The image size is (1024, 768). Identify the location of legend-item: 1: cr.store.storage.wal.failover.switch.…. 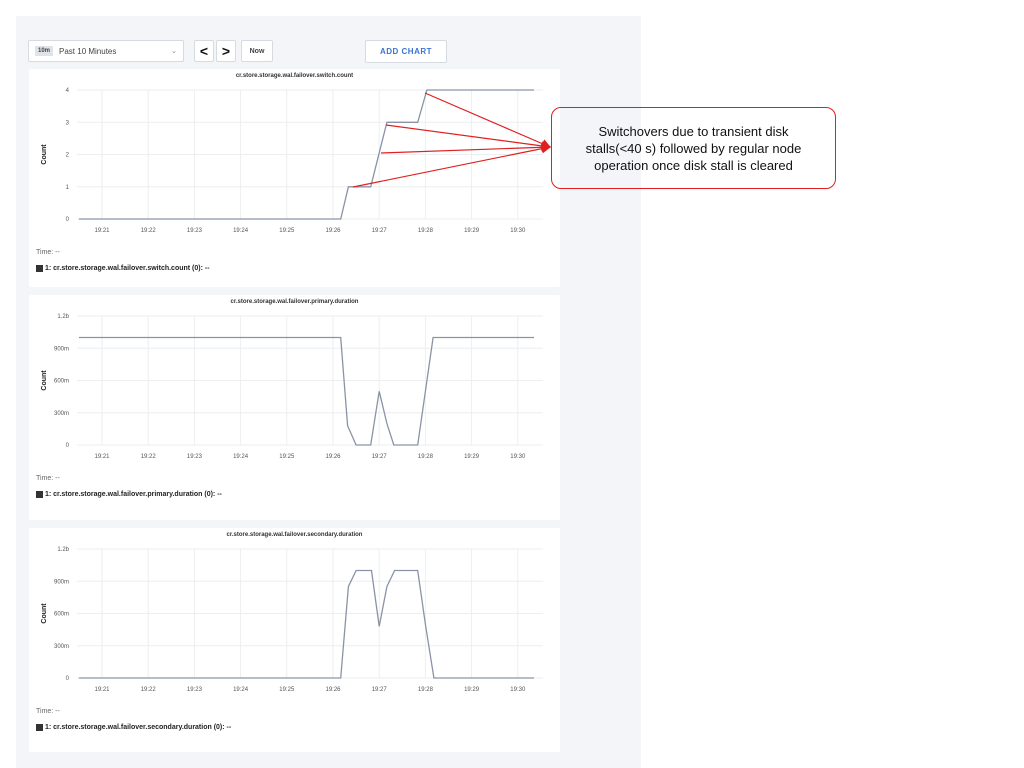
(123, 268).